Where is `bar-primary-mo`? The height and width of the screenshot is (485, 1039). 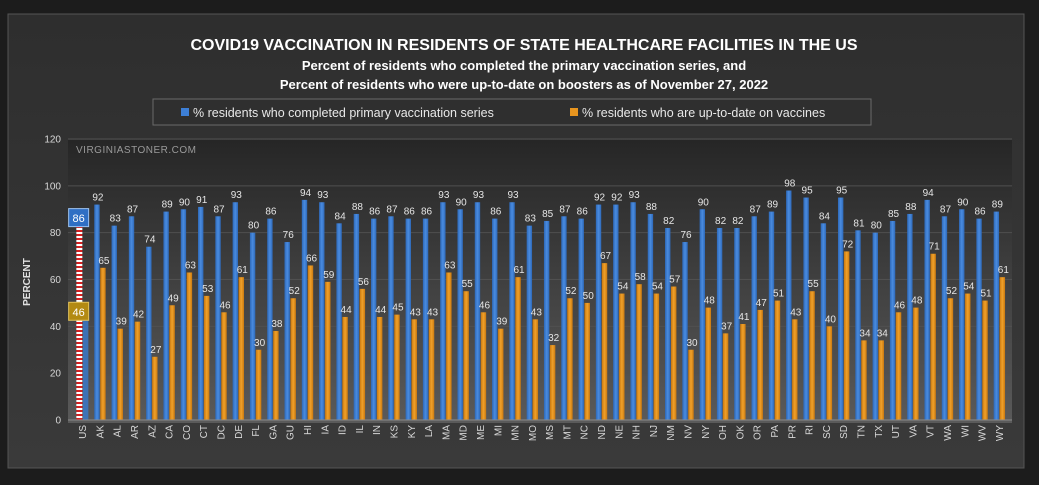 bar-primary-mo is located at coordinates (529, 322).